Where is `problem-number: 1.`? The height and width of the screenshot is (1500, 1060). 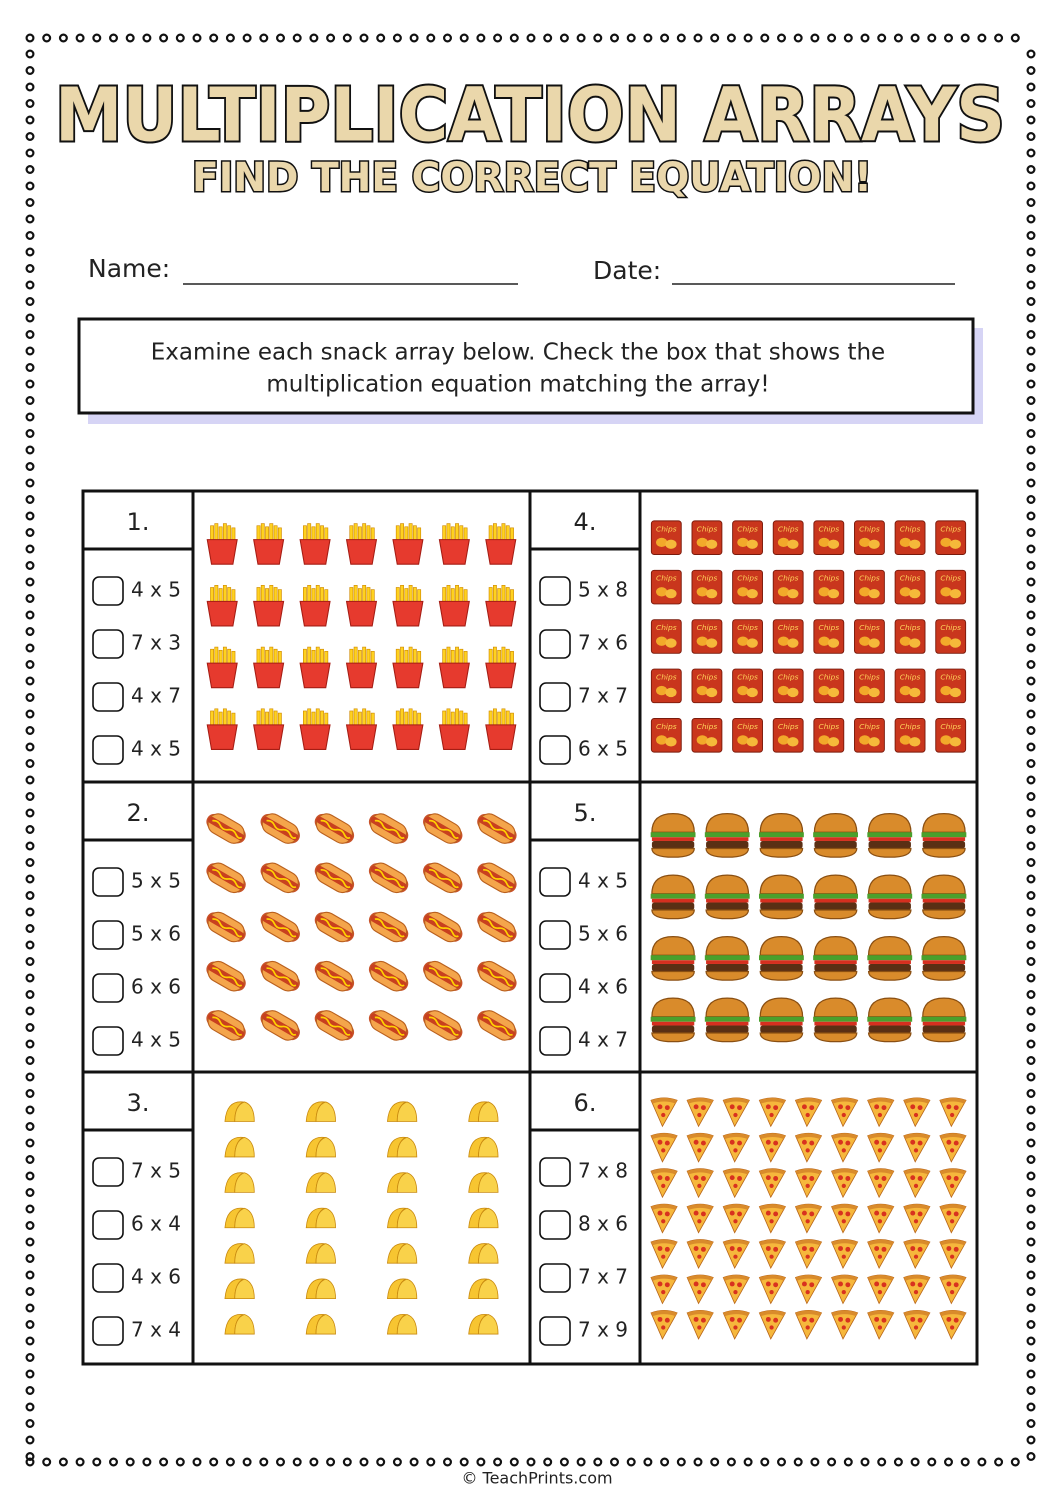 problem-number: 1. is located at coordinates (138, 522).